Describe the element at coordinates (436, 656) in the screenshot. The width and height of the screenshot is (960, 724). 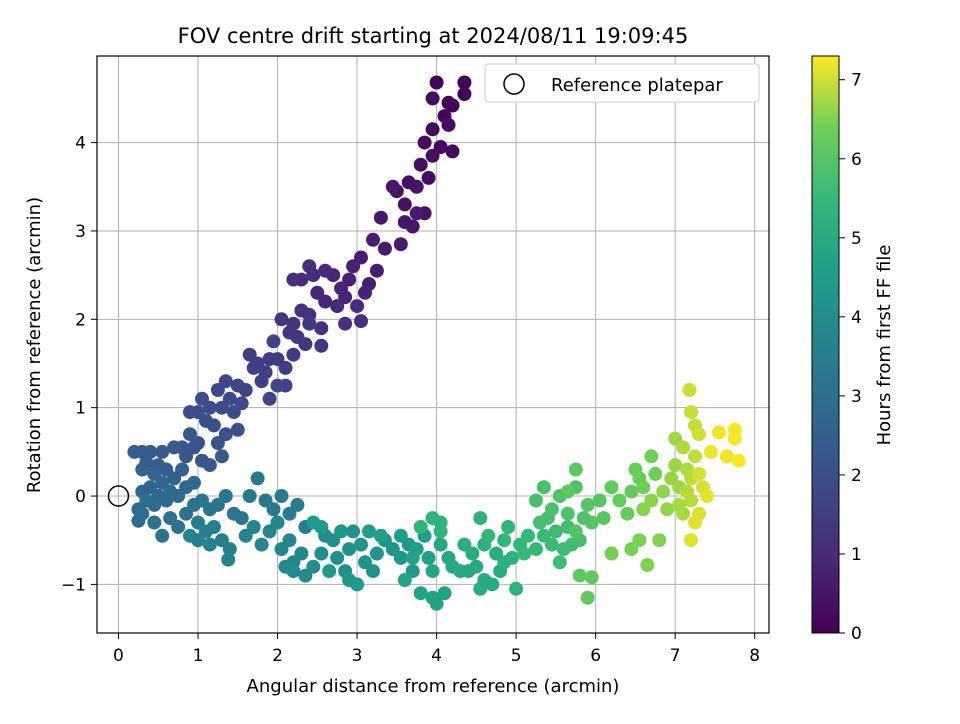
I see `x-tick-label: 4` at that location.